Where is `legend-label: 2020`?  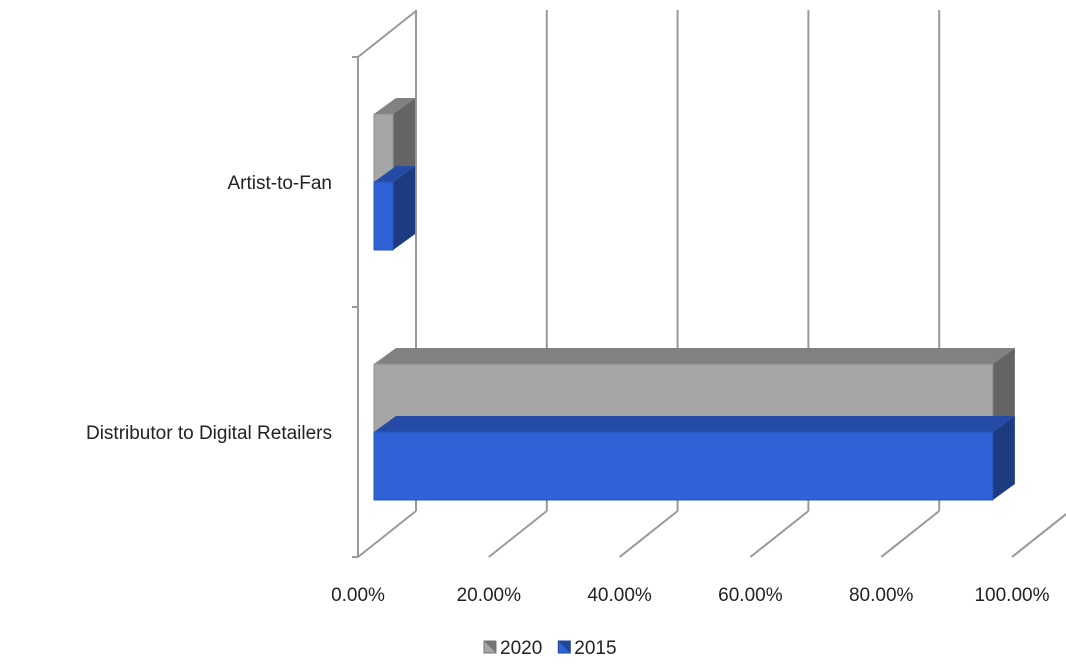
legend-label: 2020 is located at coordinates (521, 648).